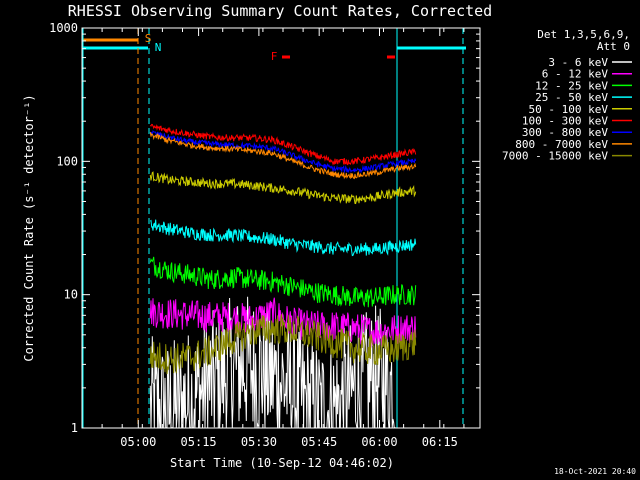  What do you see at coordinates (274, 56) in the screenshot?
I see `flag-f: F` at bounding box center [274, 56].